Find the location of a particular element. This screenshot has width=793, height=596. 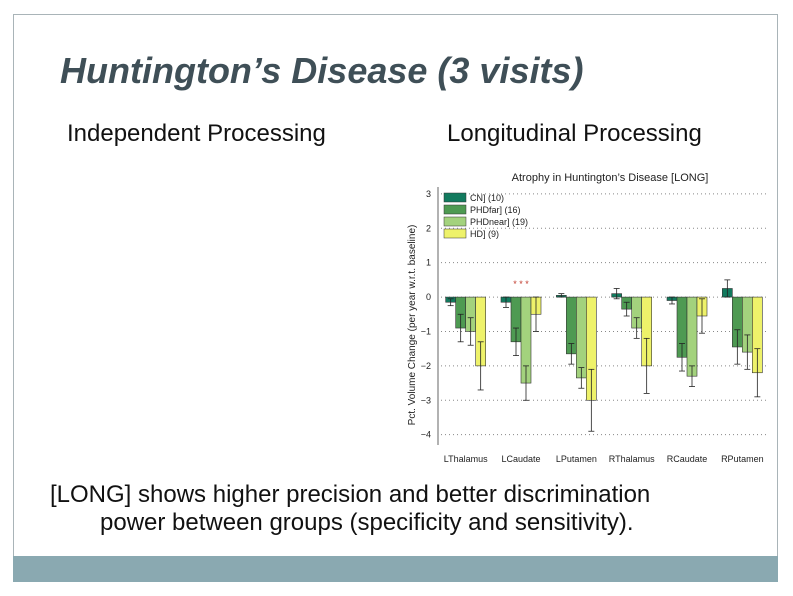

significance-marker: * * * is located at coordinates (521, 284).